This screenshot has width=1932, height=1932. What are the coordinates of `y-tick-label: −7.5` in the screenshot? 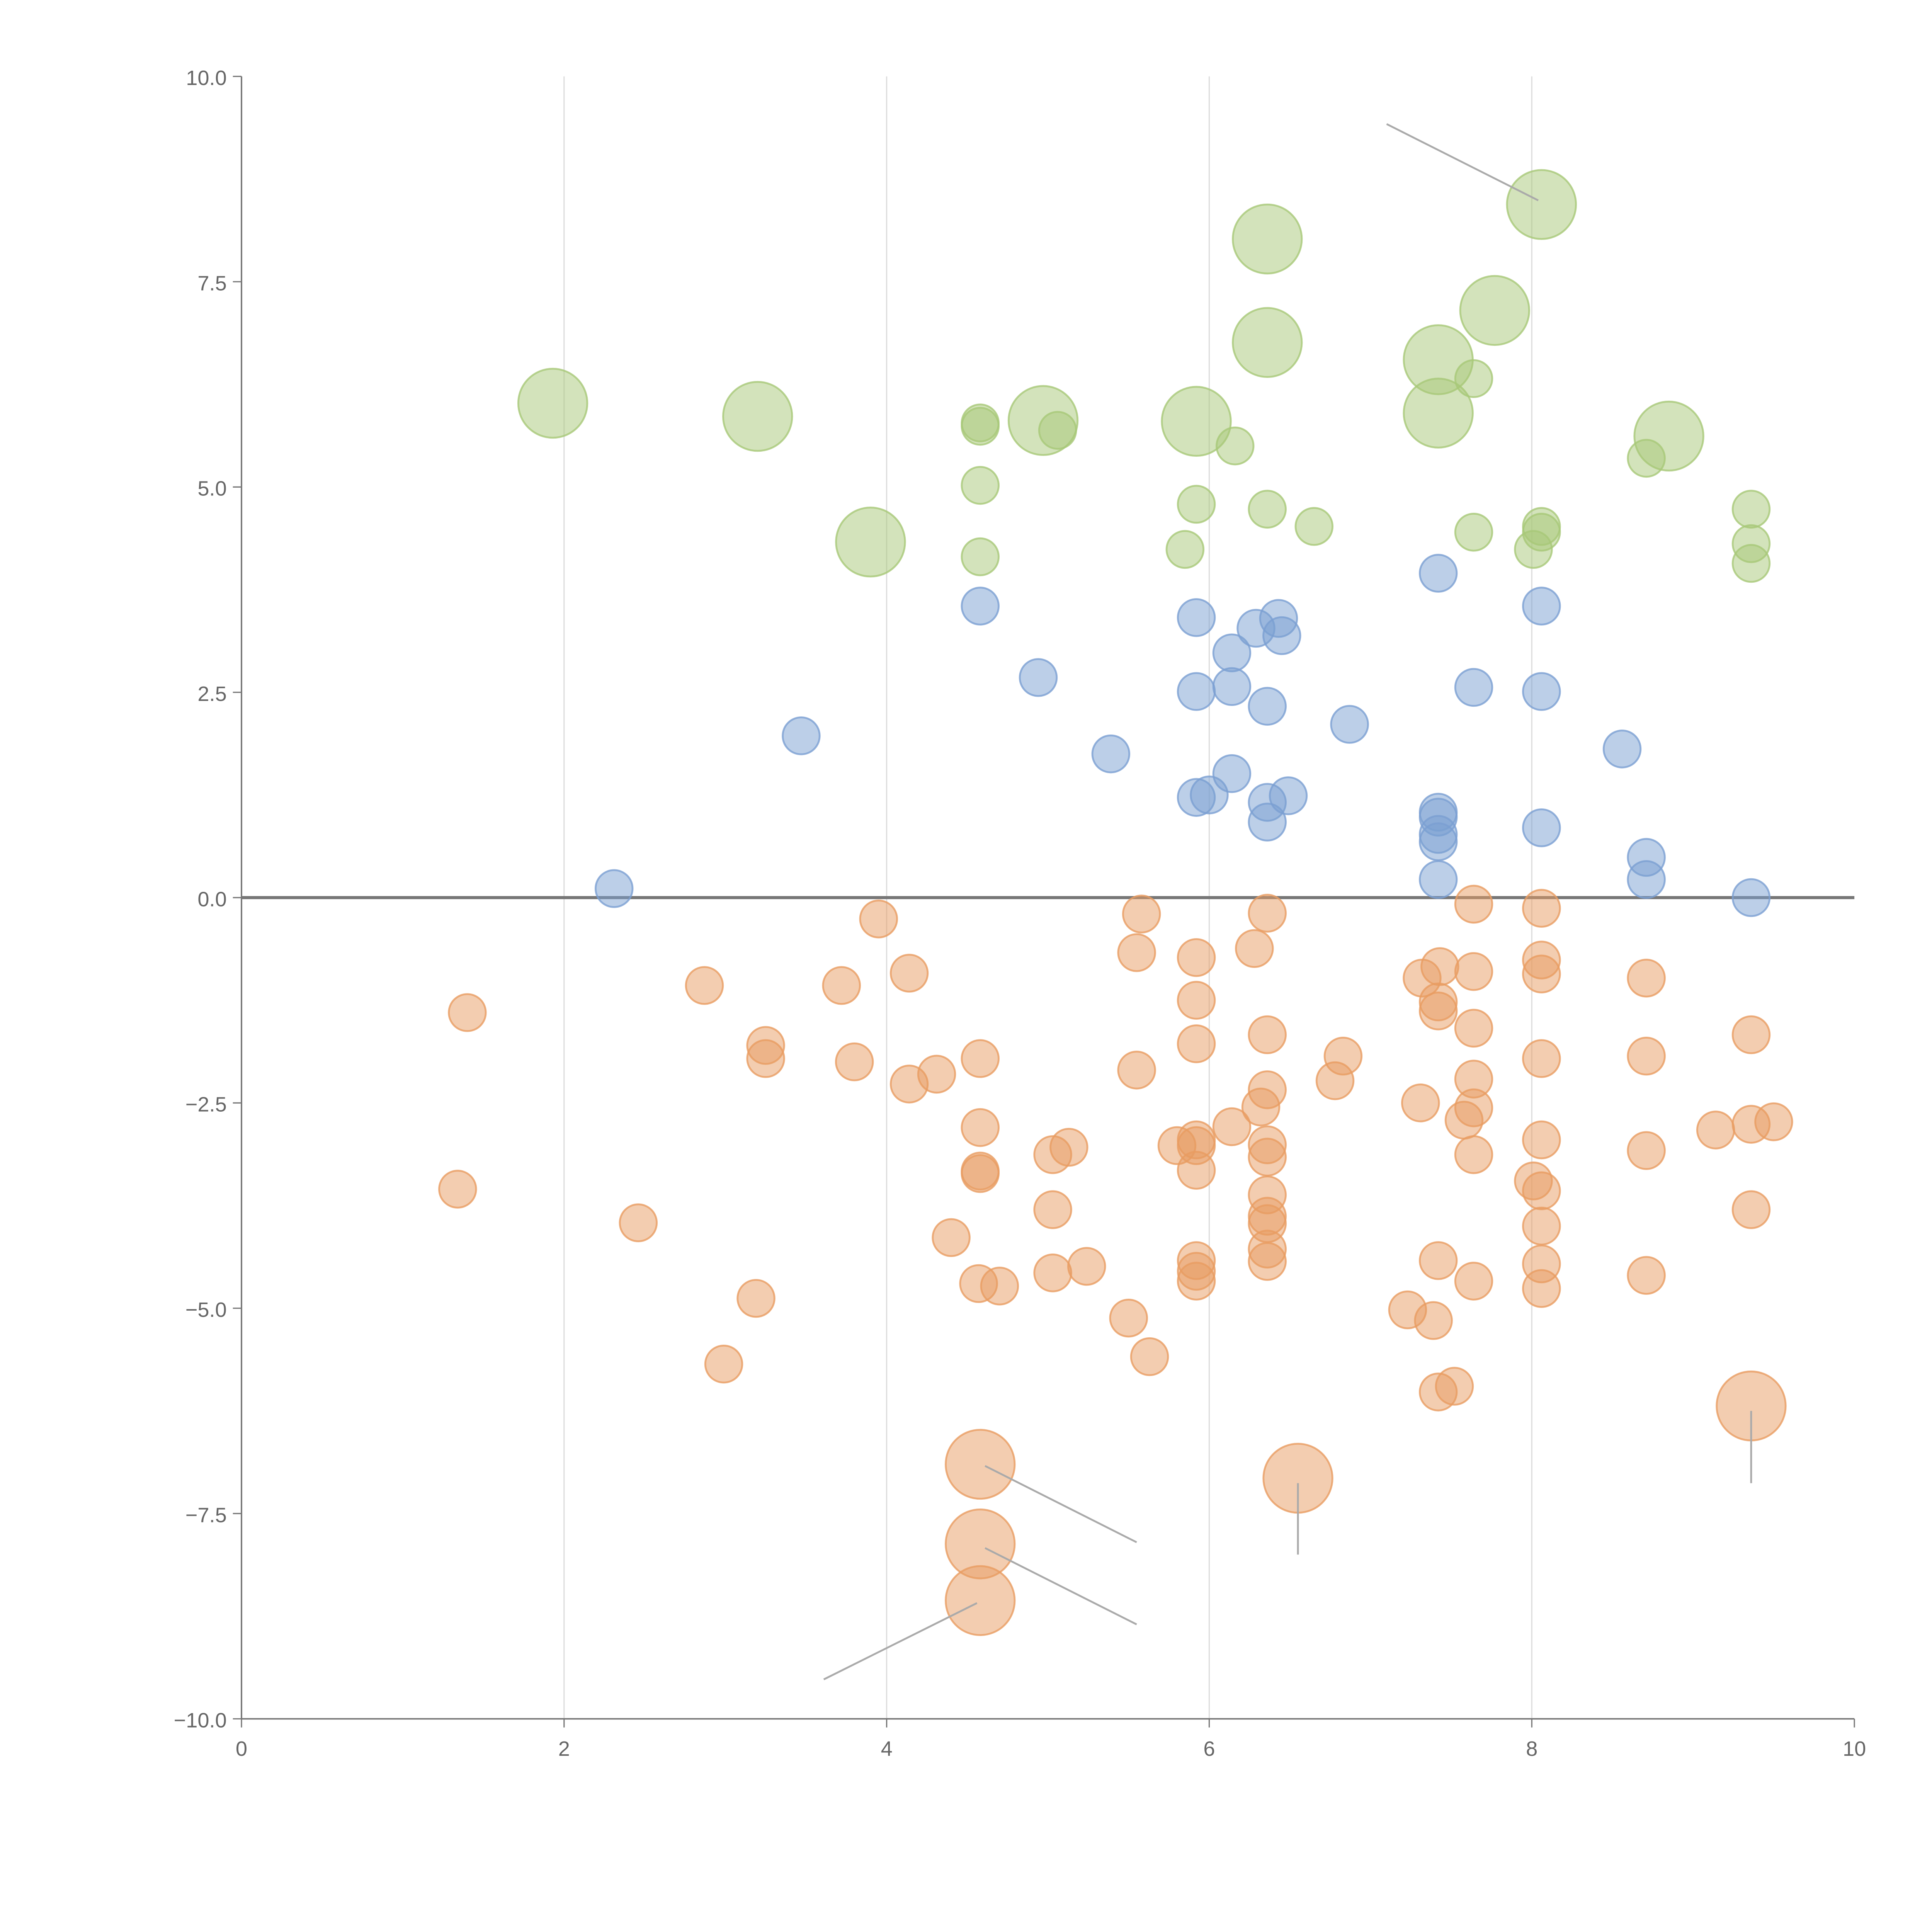 It's located at (206, 1515).